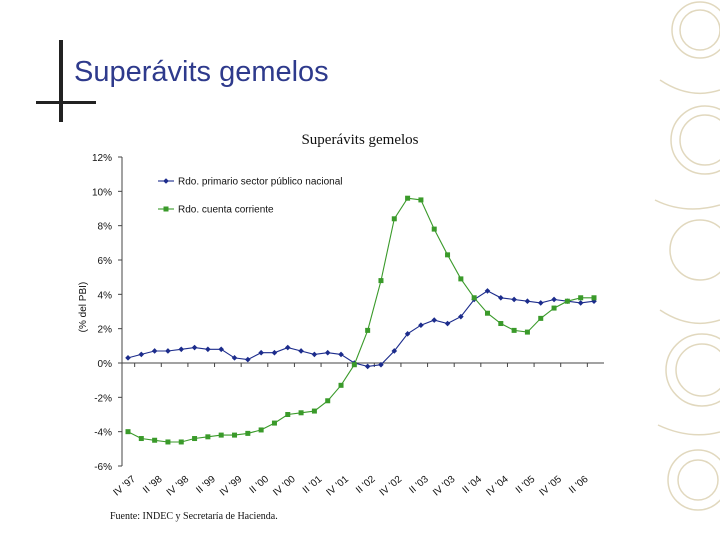 This screenshot has width=720, height=540. I want to click on x-tick-label: II '04, so click(473, 485).